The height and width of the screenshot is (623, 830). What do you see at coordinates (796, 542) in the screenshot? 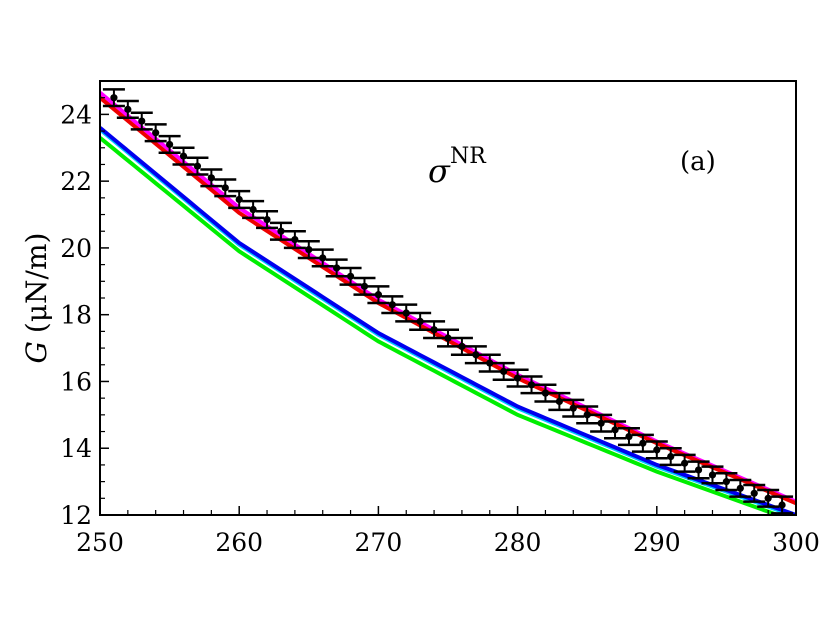
I see `x-tick-label-300: 300` at bounding box center [796, 542].